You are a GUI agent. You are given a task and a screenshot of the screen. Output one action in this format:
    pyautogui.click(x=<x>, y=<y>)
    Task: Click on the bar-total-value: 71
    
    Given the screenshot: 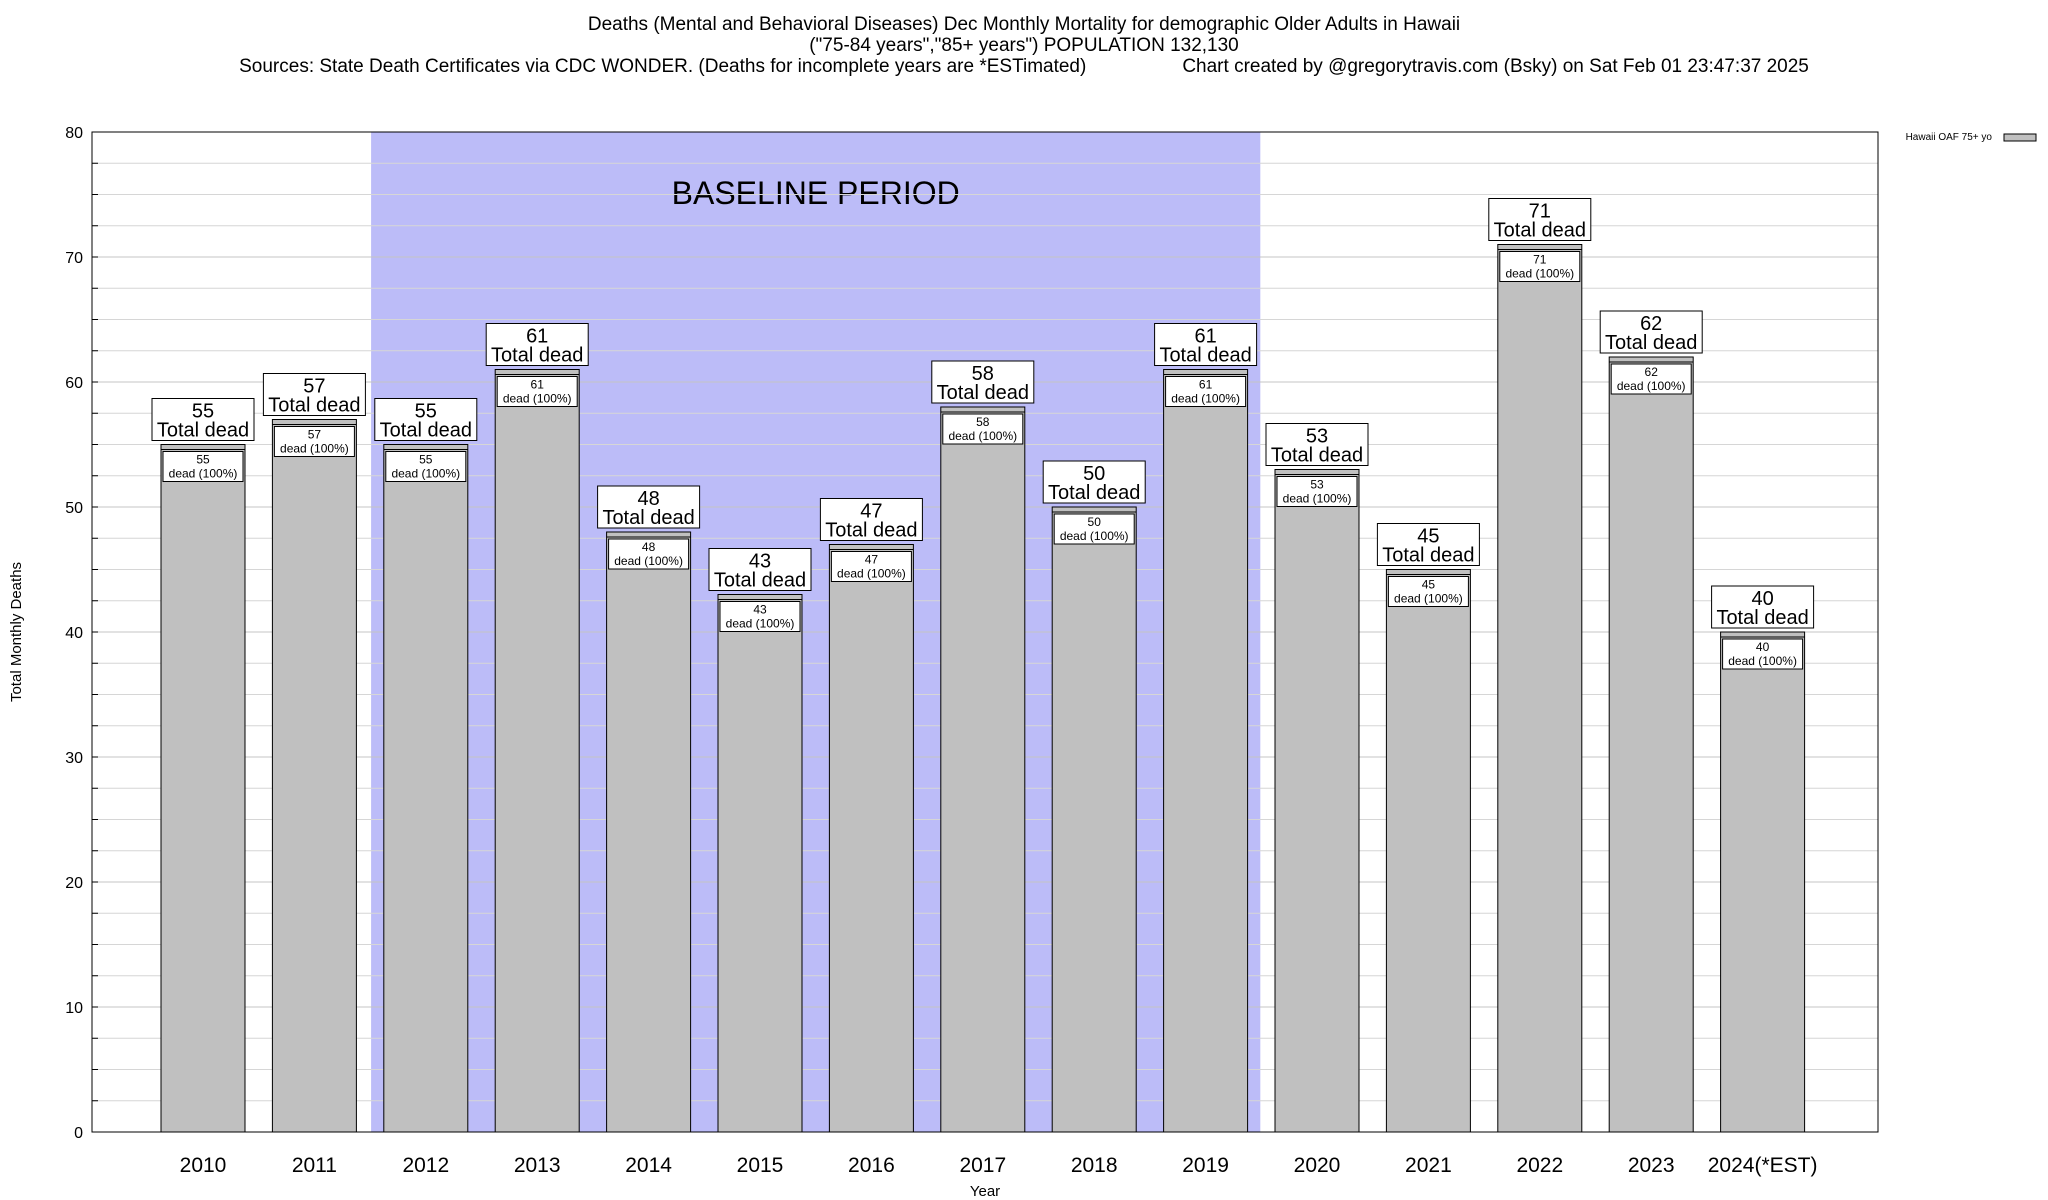 What is the action you would take?
    pyautogui.click(x=1540, y=212)
    